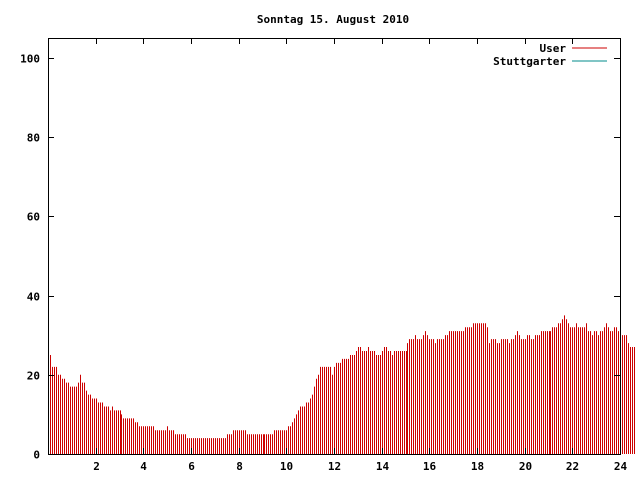 The image size is (640, 480). I want to click on x-tick-label: 24, so click(621, 466).